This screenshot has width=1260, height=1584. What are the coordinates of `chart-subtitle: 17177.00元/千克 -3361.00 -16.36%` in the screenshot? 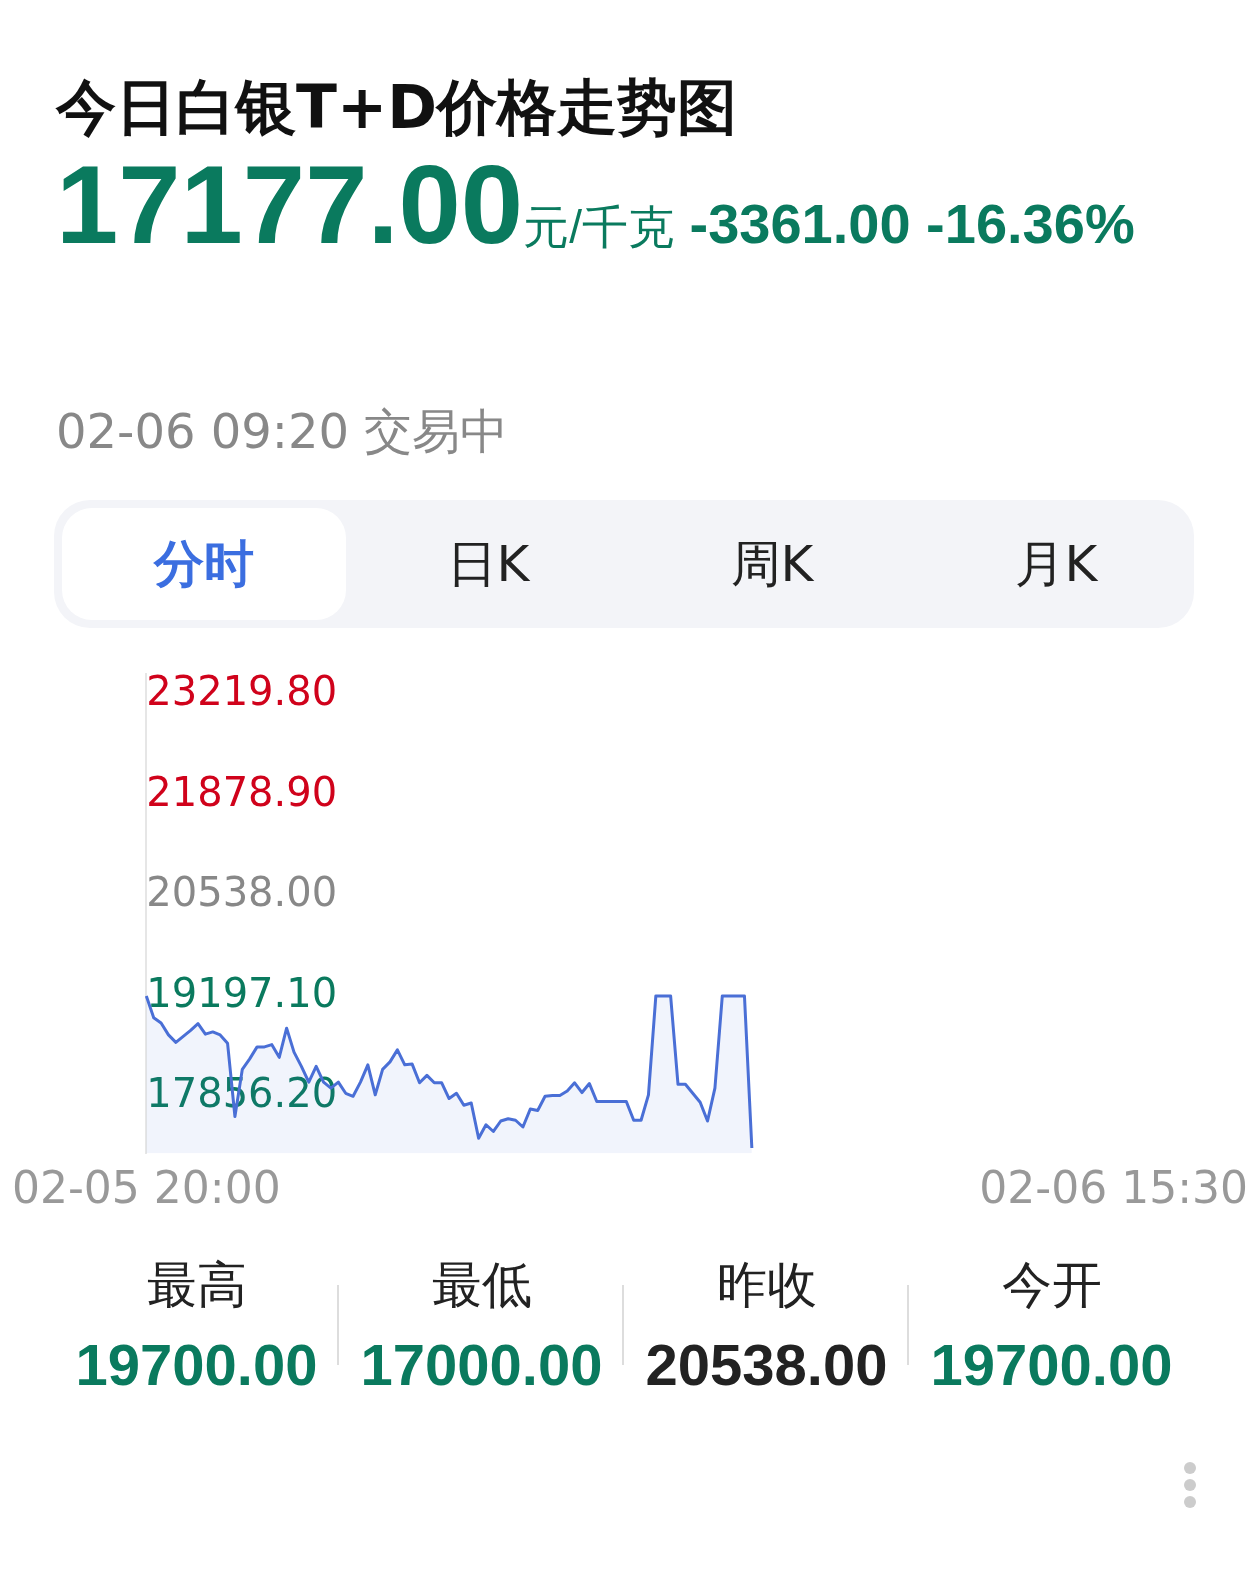 It's located at (595, 204).